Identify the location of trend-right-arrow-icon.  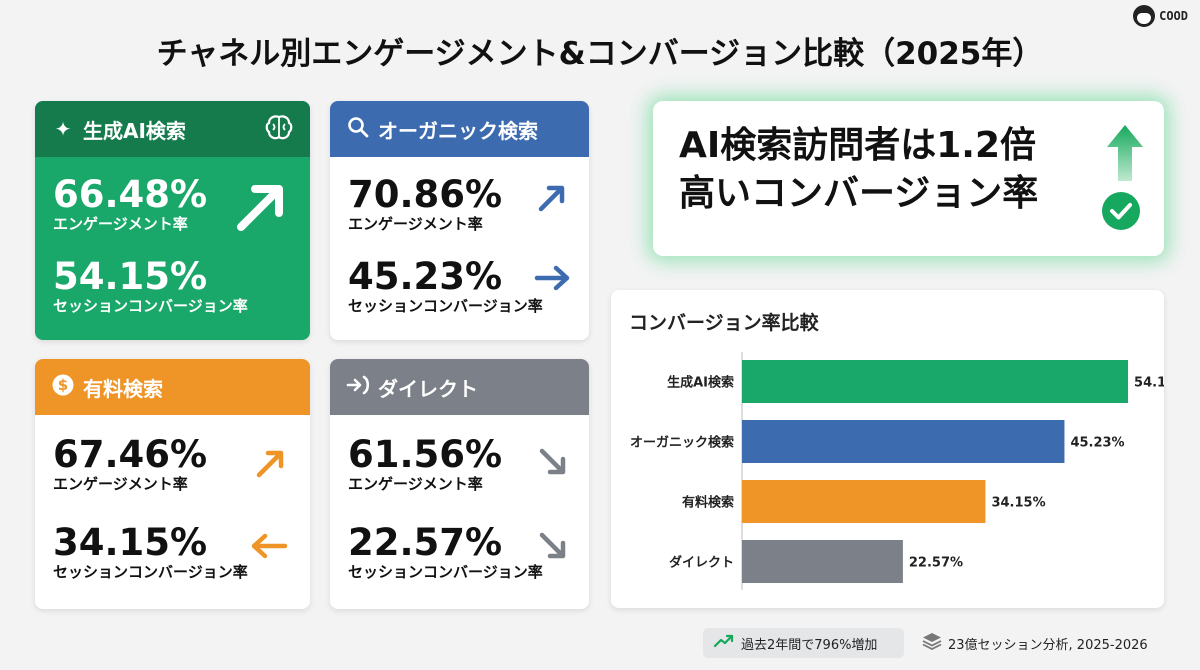
(553, 280).